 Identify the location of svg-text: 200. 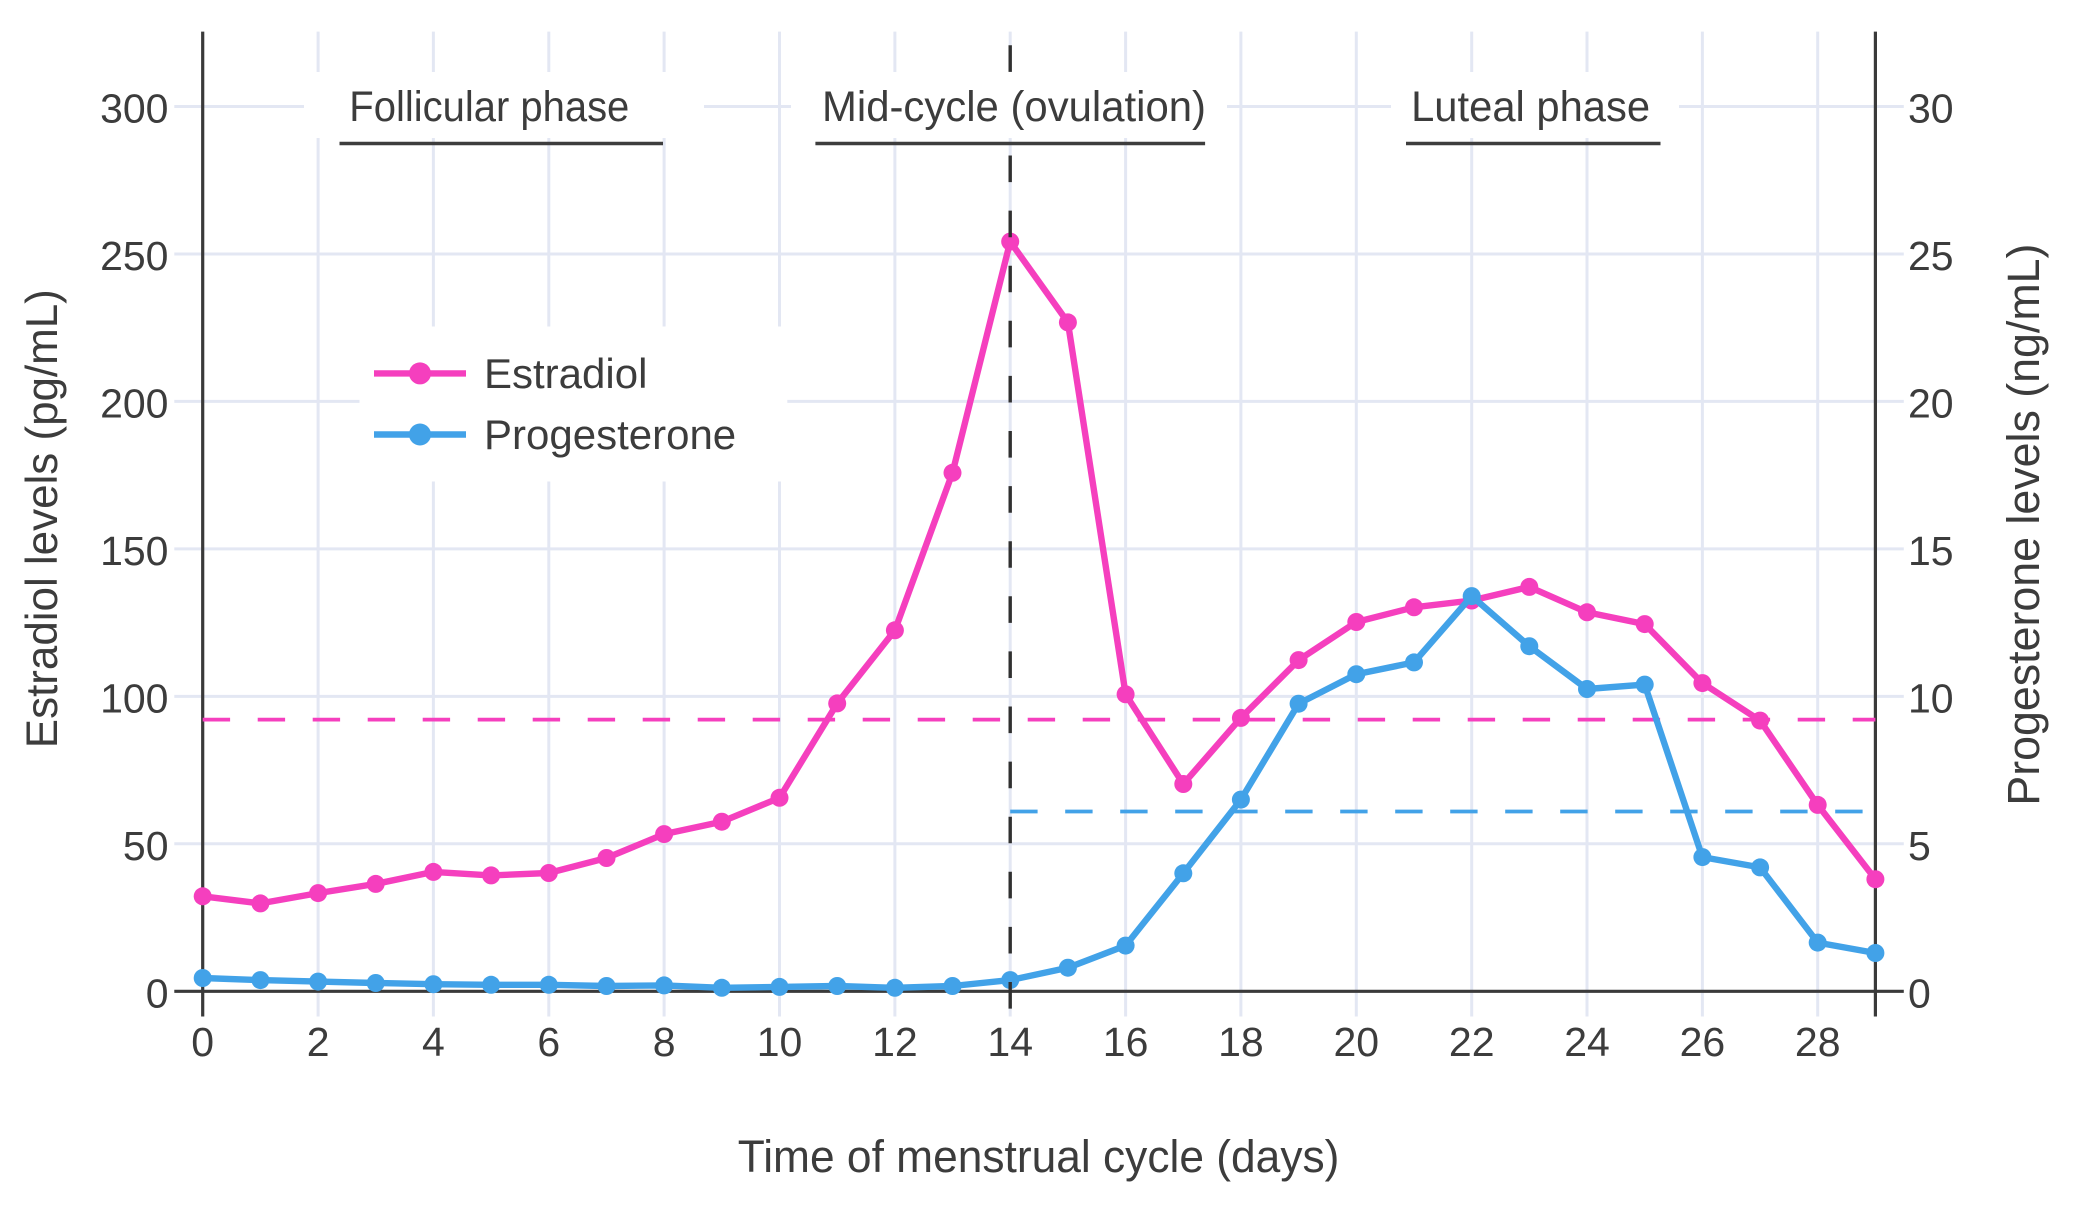
(134, 403).